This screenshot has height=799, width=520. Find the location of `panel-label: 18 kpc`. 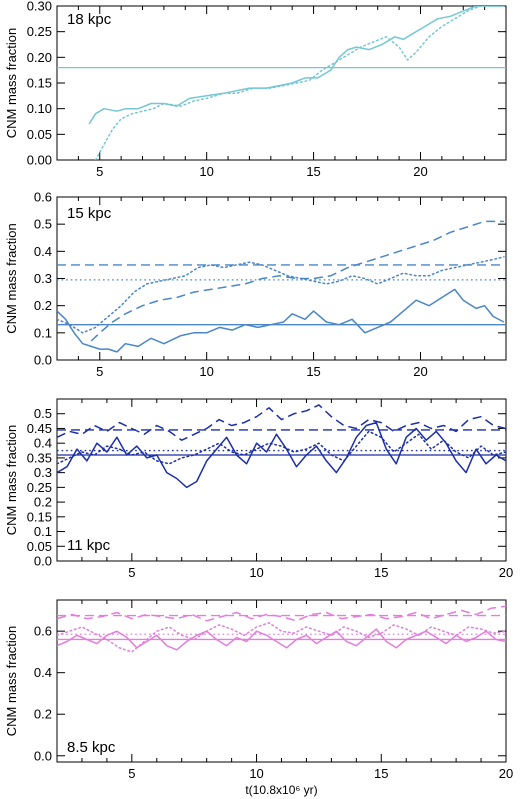

panel-label: 18 kpc is located at coordinates (89, 19).